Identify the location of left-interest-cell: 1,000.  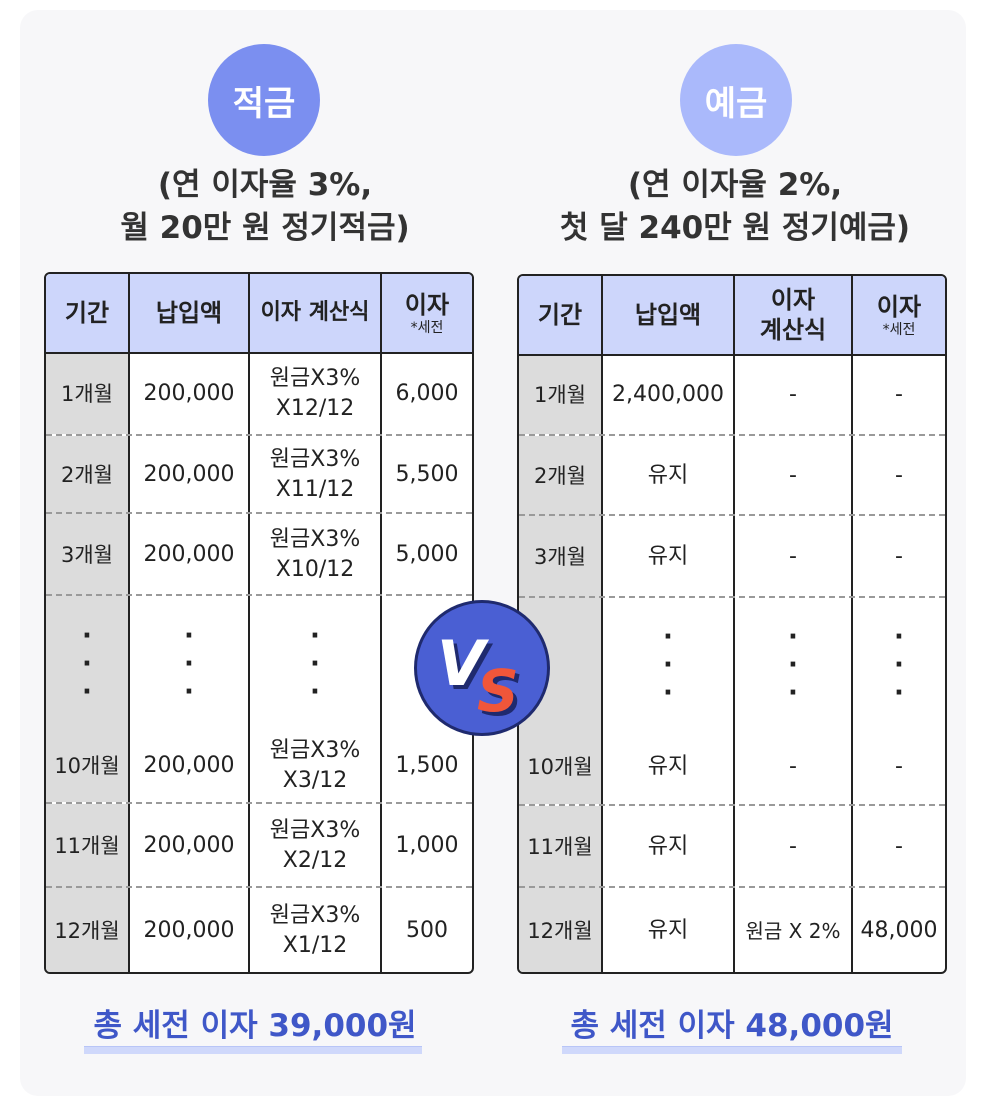
(426, 846).